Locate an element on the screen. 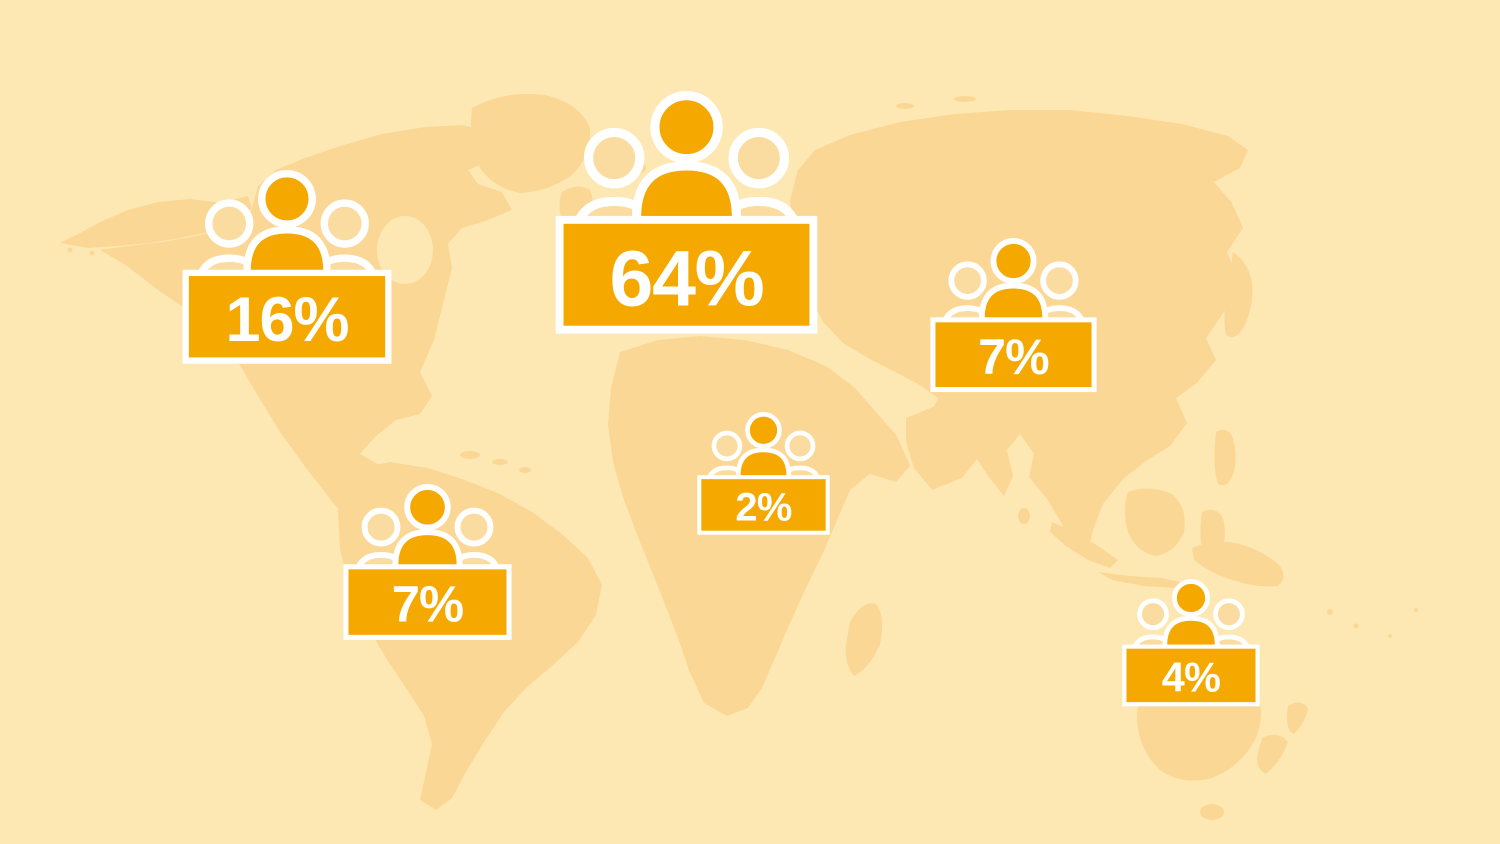 The height and width of the screenshot is (844, 1500). region-group-australia-oceania: 4% is located at coordinates (1191, 643).